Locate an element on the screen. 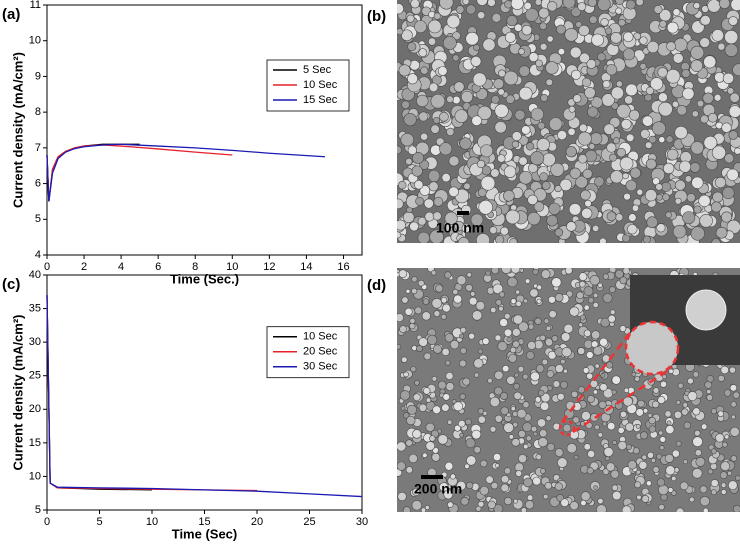  series-line is located at coordinates (152, 393).